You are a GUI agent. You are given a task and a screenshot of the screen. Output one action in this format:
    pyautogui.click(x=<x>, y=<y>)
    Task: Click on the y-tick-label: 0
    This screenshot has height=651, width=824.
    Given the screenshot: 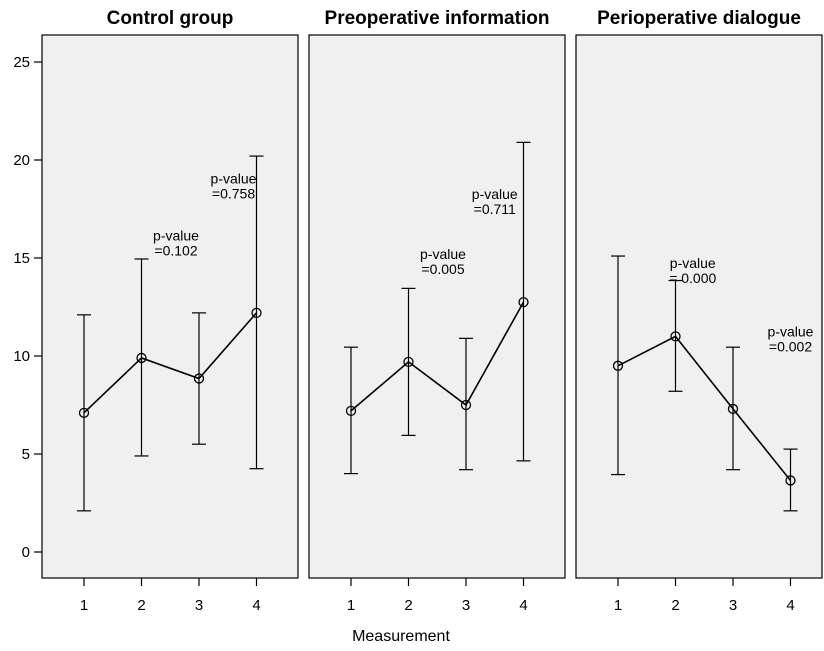 What is the action you would take?
    pyautogui.click(x=26, y=552)
    